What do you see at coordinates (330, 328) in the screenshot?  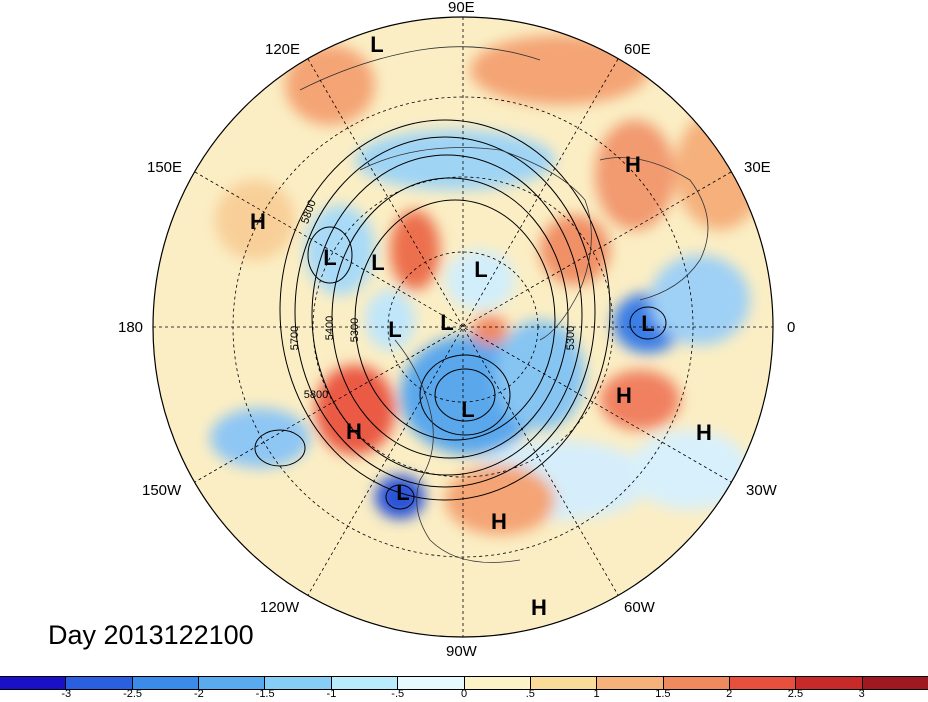 I see `contour-label: 5400` at bounding box center [330, 328].